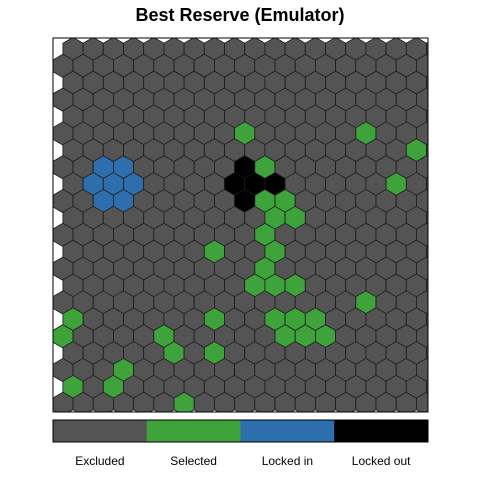  Describe the element at coordinates (193, 431) in the screenshot. I see `legend-swatch-selected` at that location.